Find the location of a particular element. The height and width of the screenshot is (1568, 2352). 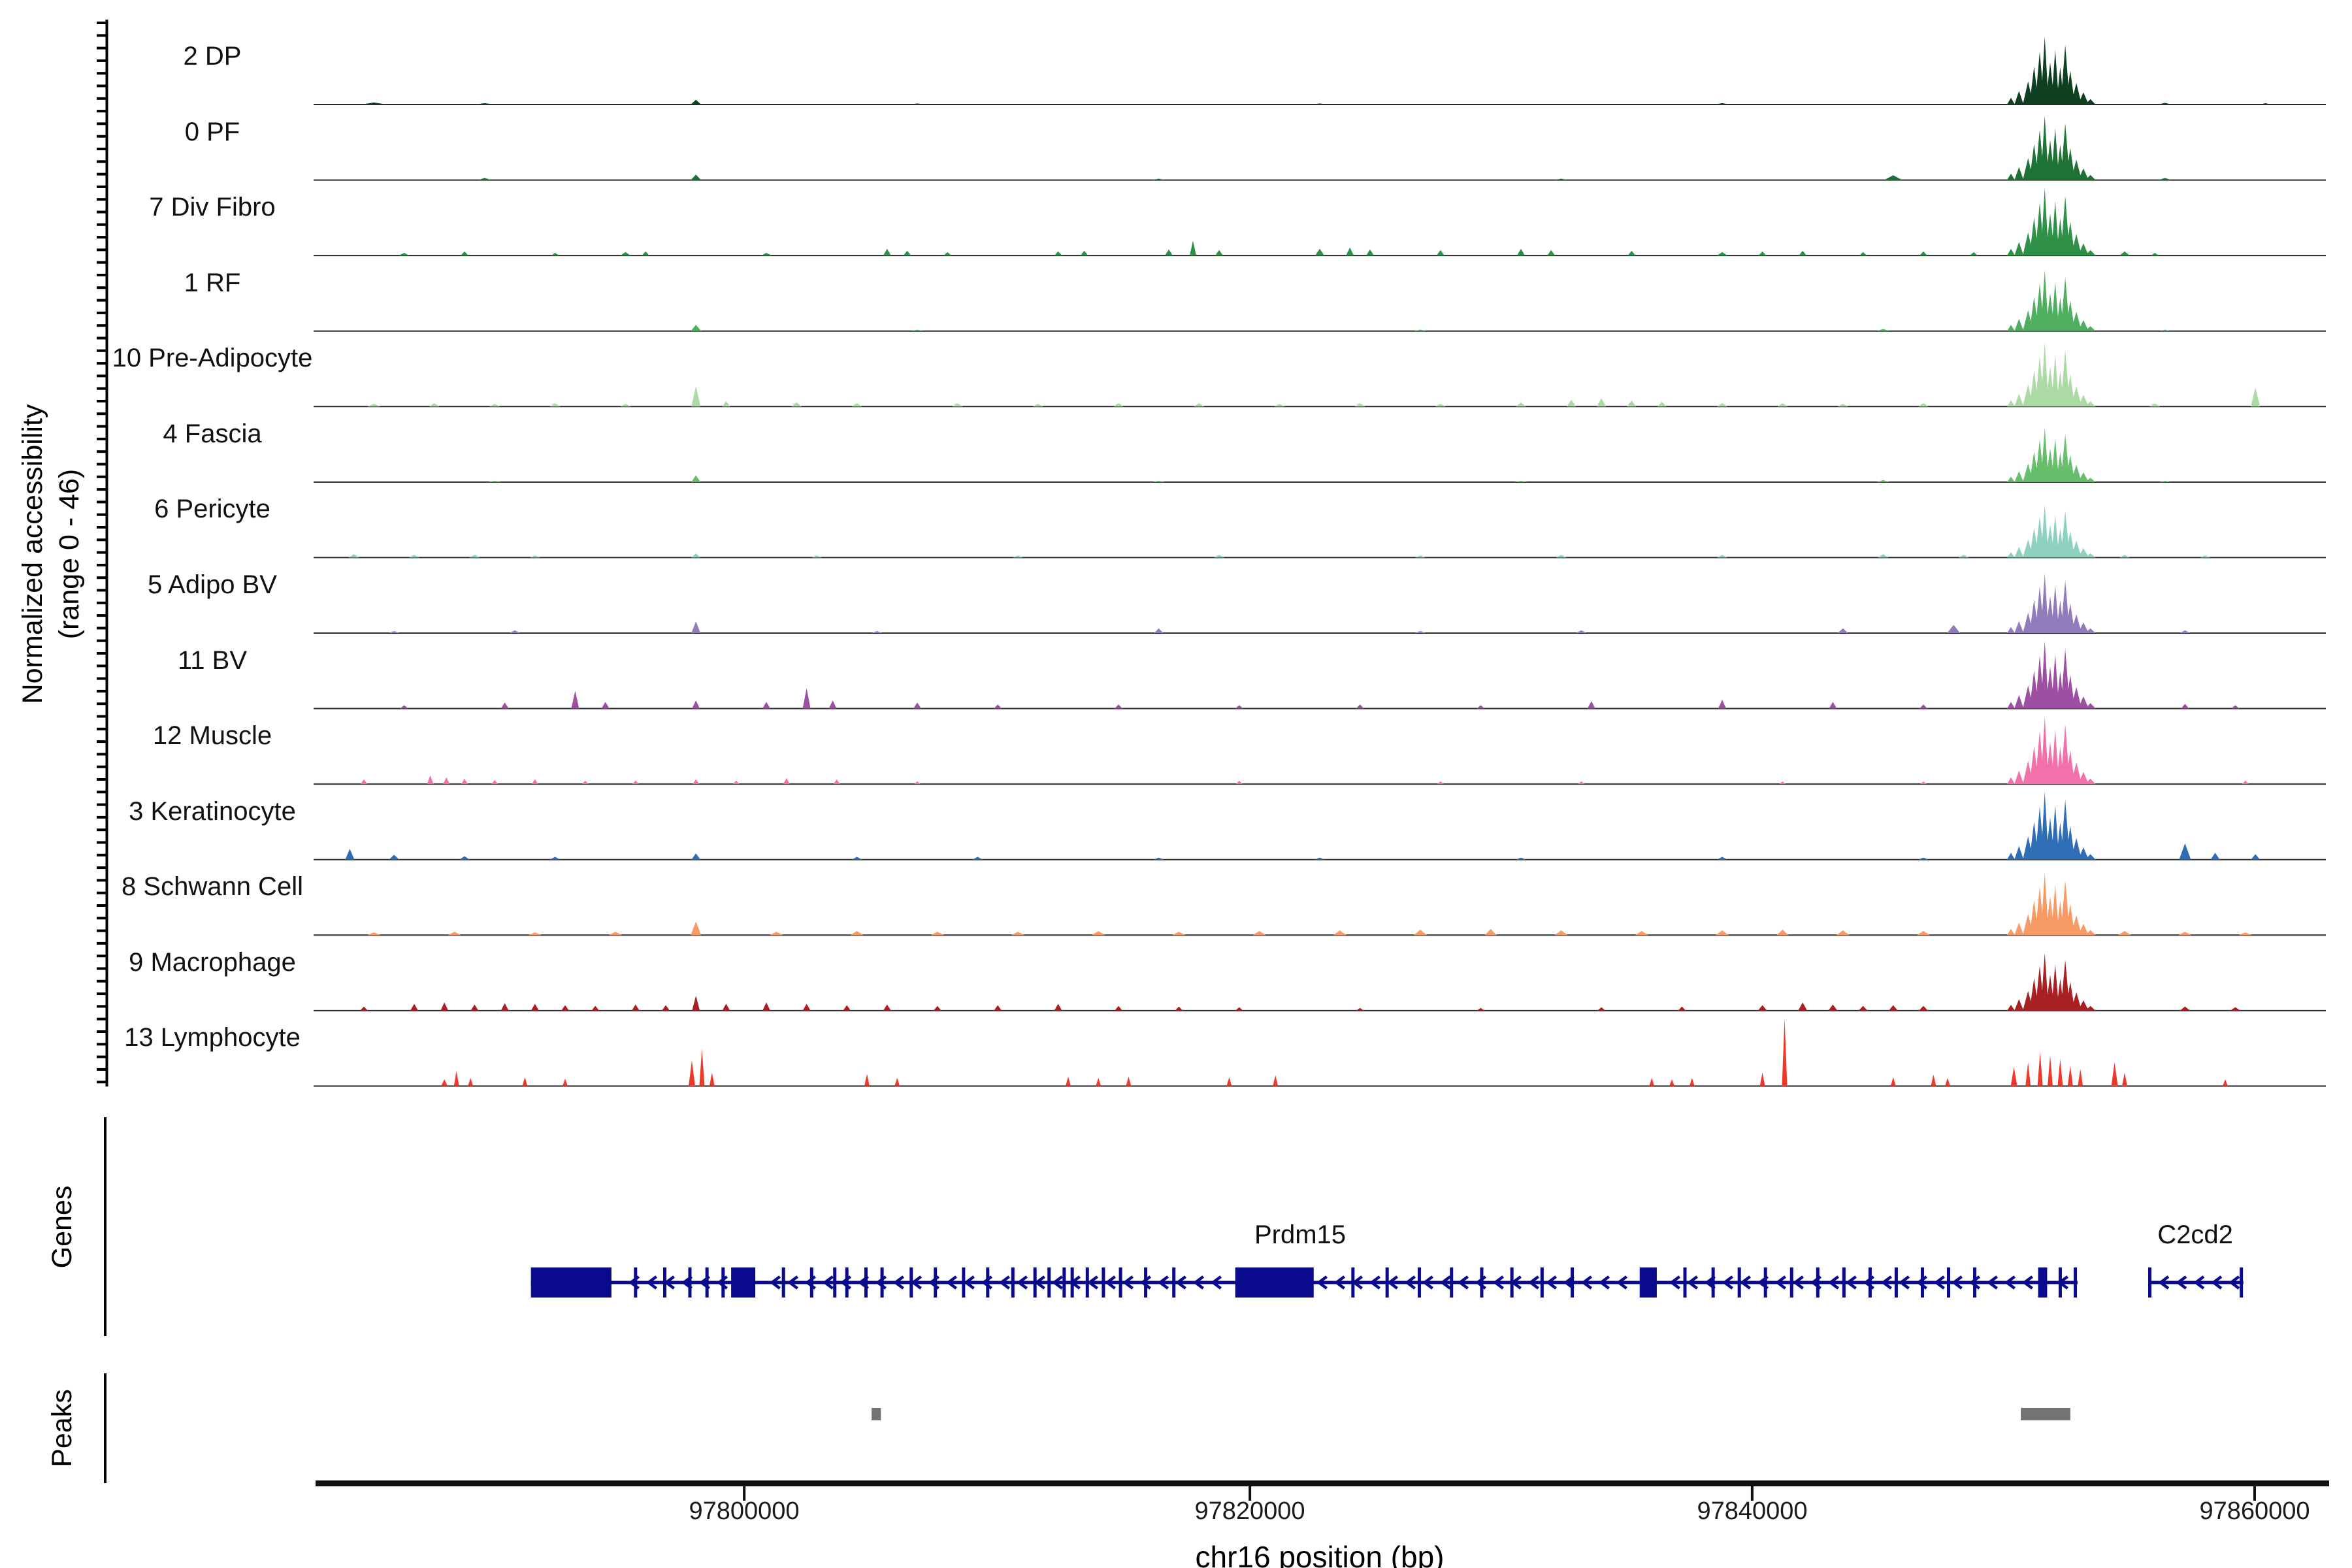

track-label-0-pf: 0 PF is located at coordinates (212, 132).